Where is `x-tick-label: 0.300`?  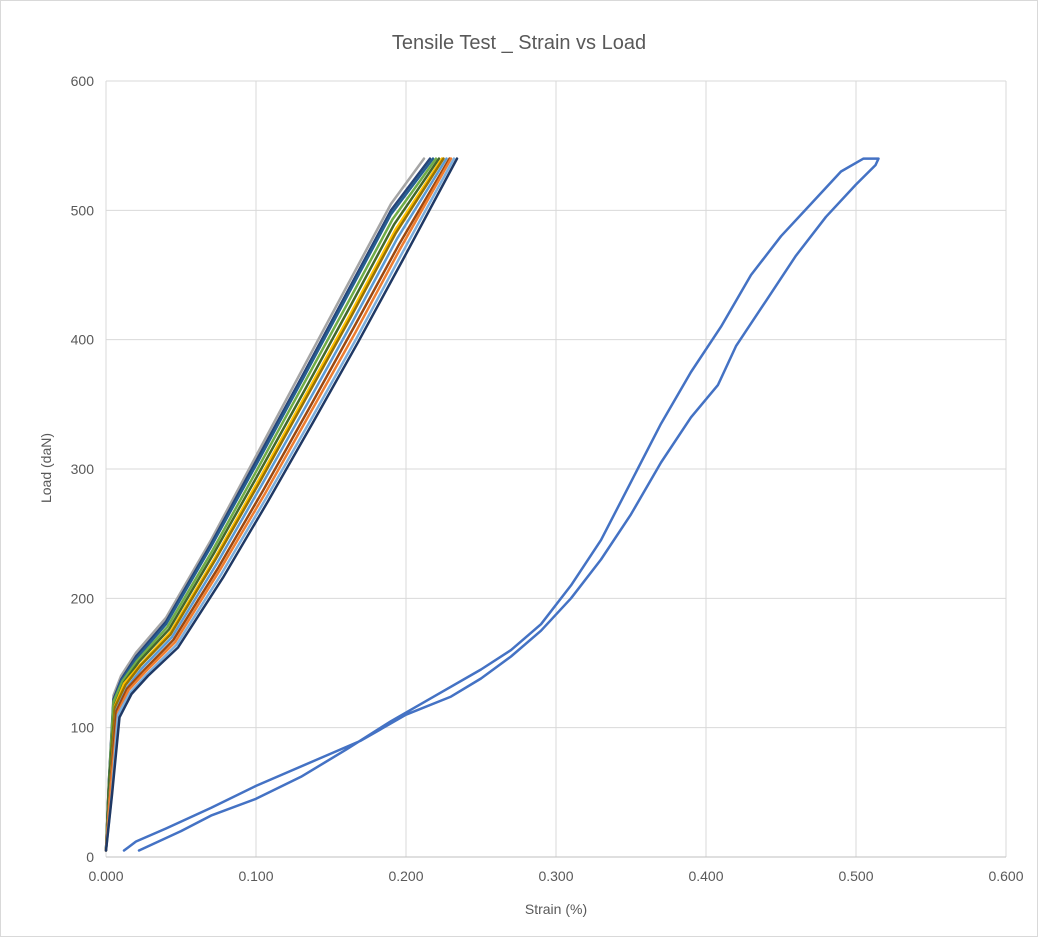 x-tick-label: 0.300 is located at coordinates (555, 876).